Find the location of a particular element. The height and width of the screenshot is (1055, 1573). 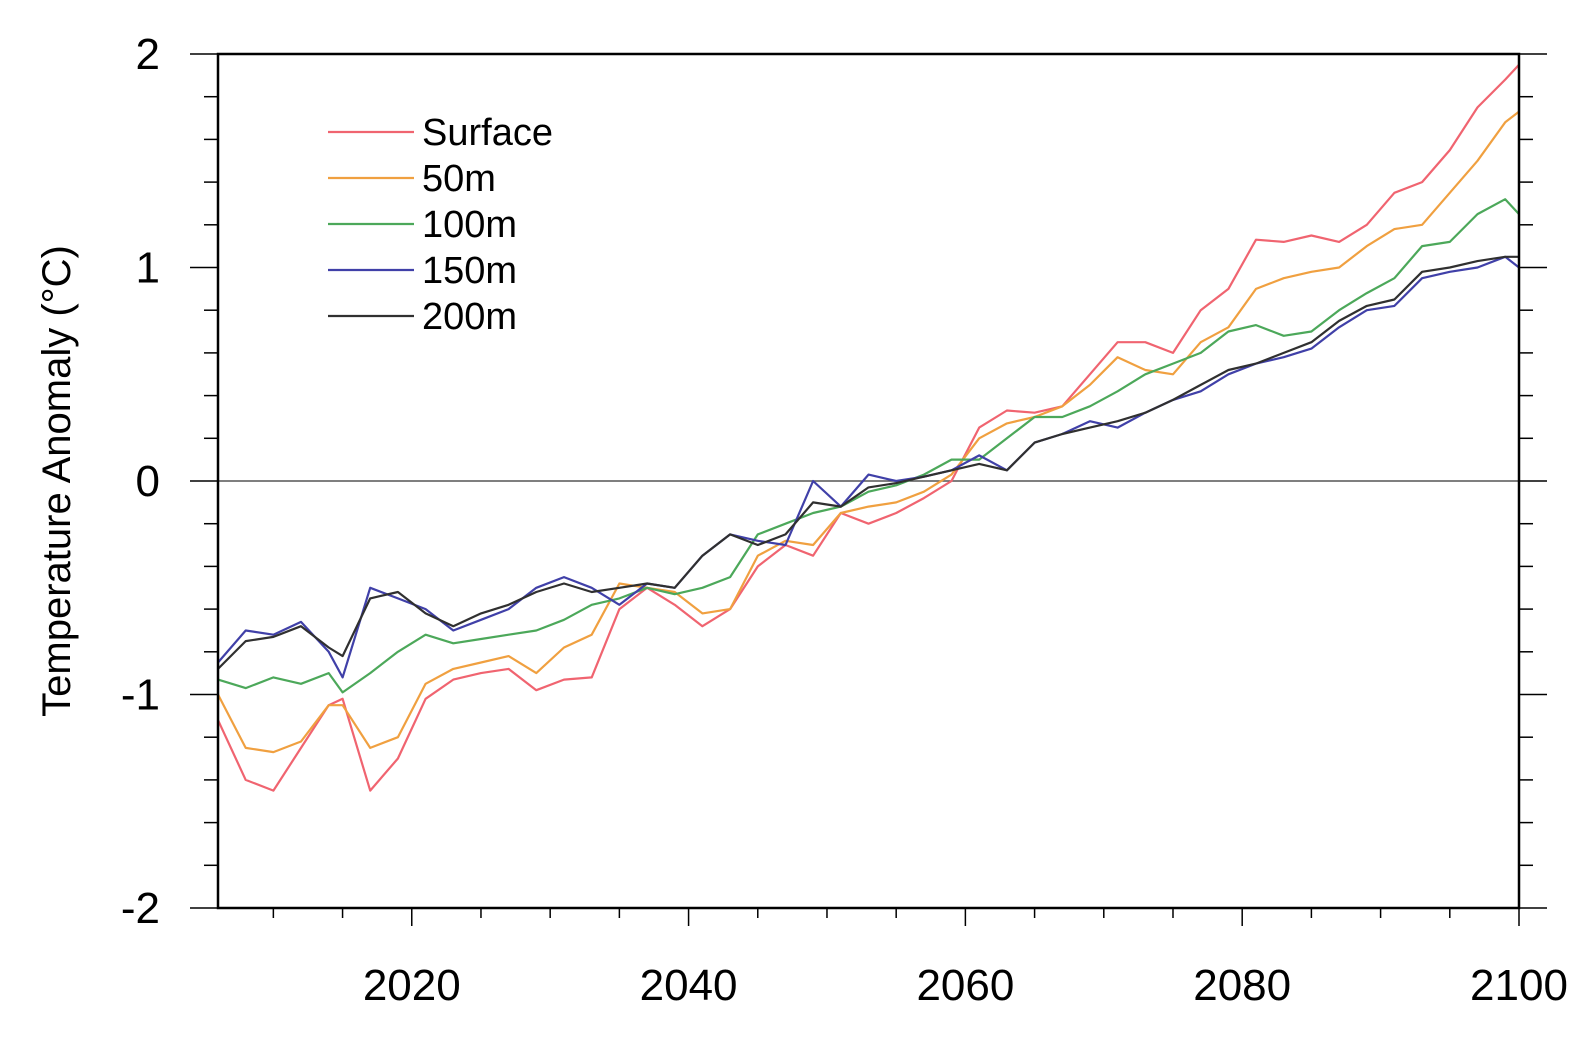

legend-label-200m: 200m is located at coordinates (469, 317).